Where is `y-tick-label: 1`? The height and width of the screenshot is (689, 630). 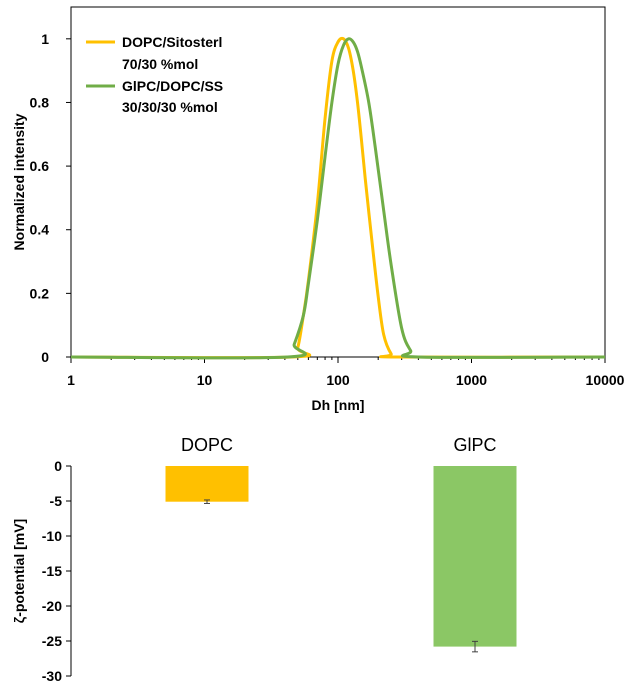 y-tick-label: 1 is located at coordinates (45, 39).